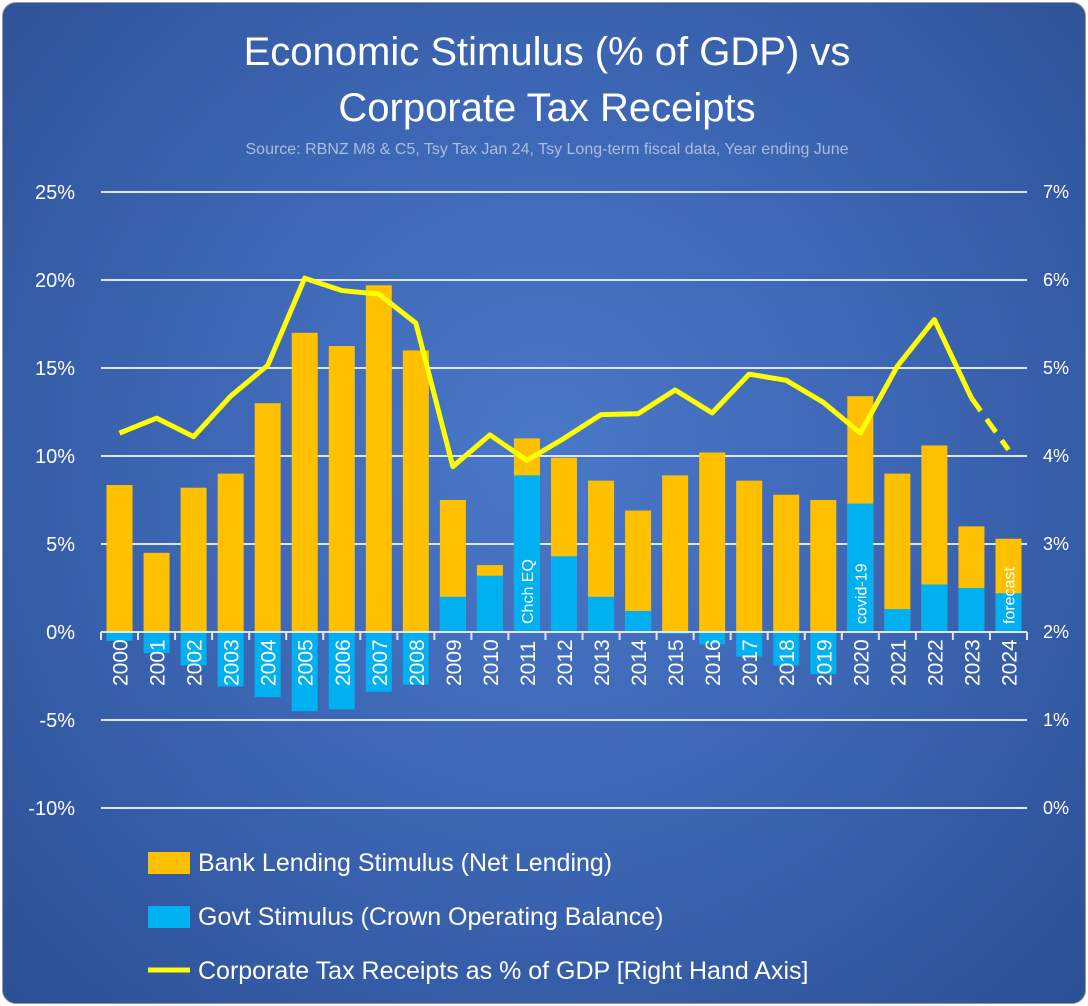 This screenshot has height=1006, width=1088. Describe the element at coordinates (990, 424) in the screenshot. I see `corporate-tax-forecast-line` at that location.